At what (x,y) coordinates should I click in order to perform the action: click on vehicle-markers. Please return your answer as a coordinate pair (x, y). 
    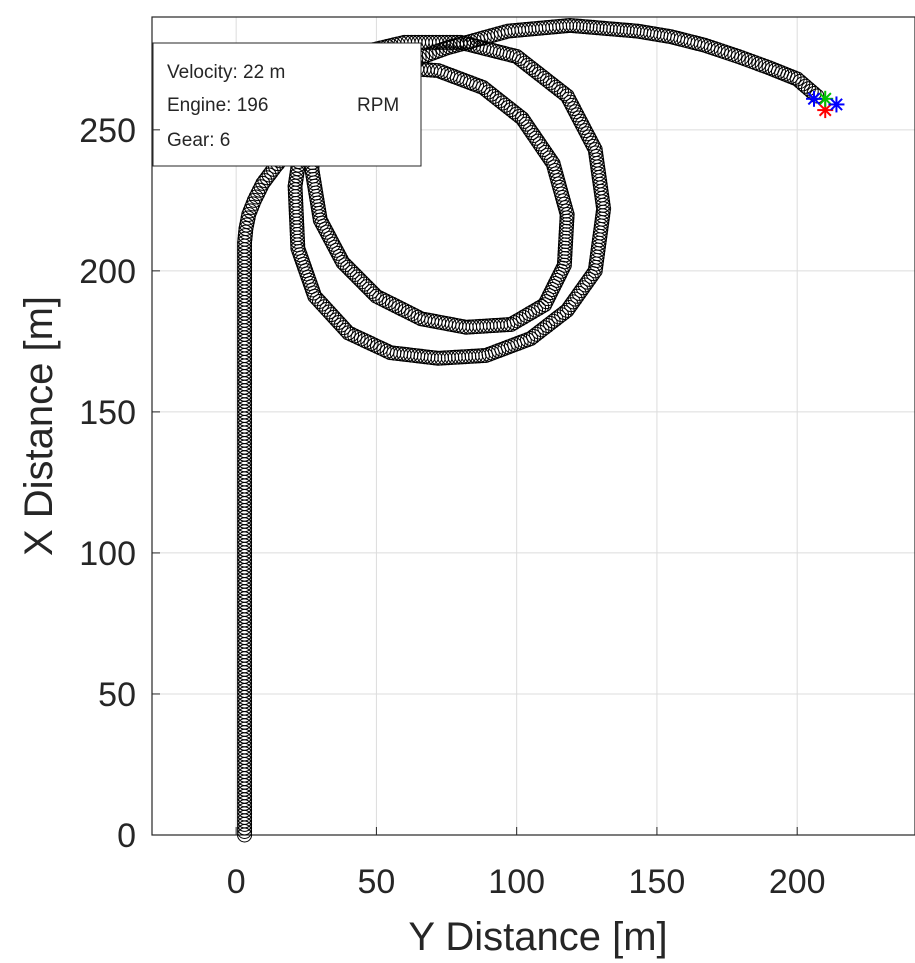
    Looking at the image, I should click on (825, 104).